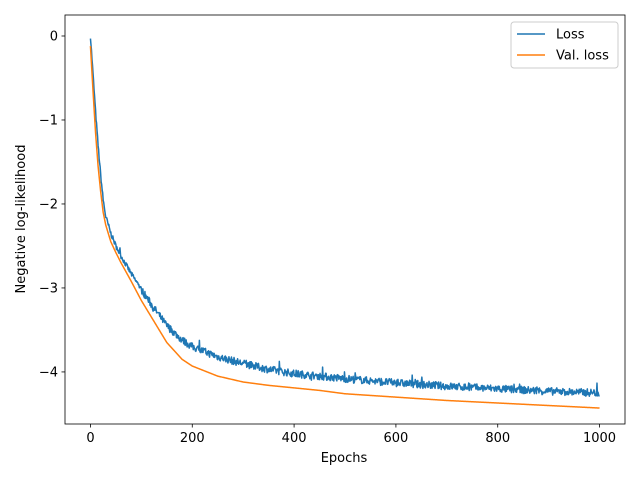 The image size is (640, 480). What do you see at coordinates (570, 35) in the screenshot?
I see `legend-label: Loss` at bounding box center [570, 35].